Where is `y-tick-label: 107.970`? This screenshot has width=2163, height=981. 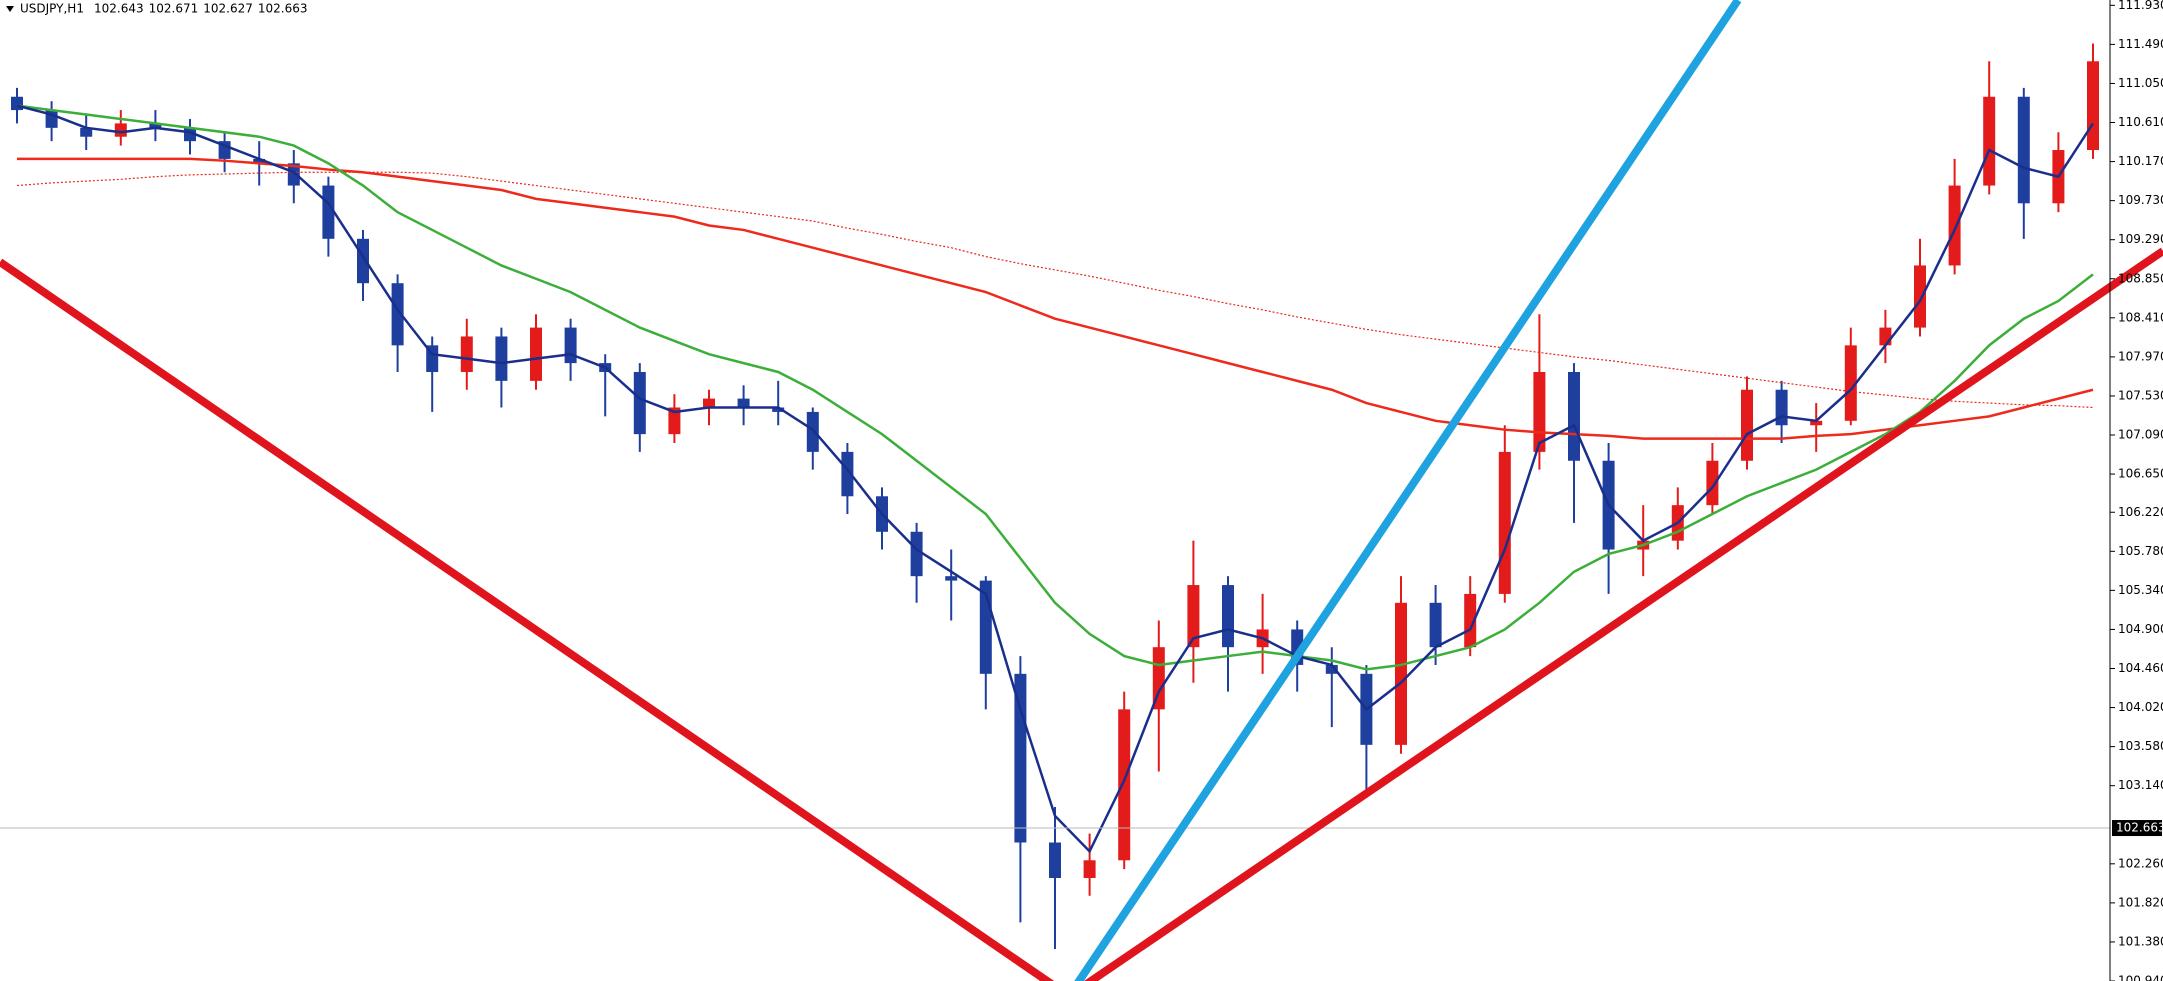
y-tick-label: 107.970 is located at coordinates (2140, 356).